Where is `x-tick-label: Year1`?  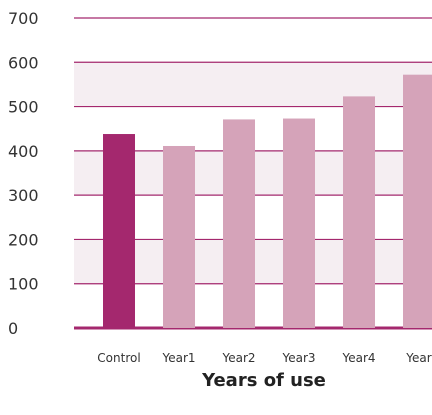
x-tick-label: Year1 is located at coordinates (178, 358).